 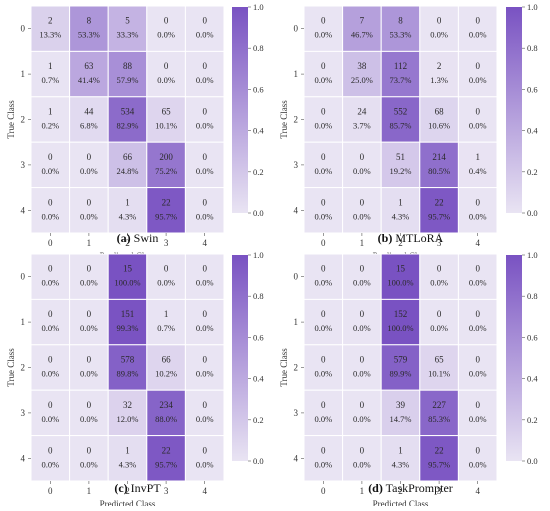 What do you see at coordinates (362, 35) in the screenshot?
I see `cell-percent-label: 46.7%` at bounding box center [362, 35].